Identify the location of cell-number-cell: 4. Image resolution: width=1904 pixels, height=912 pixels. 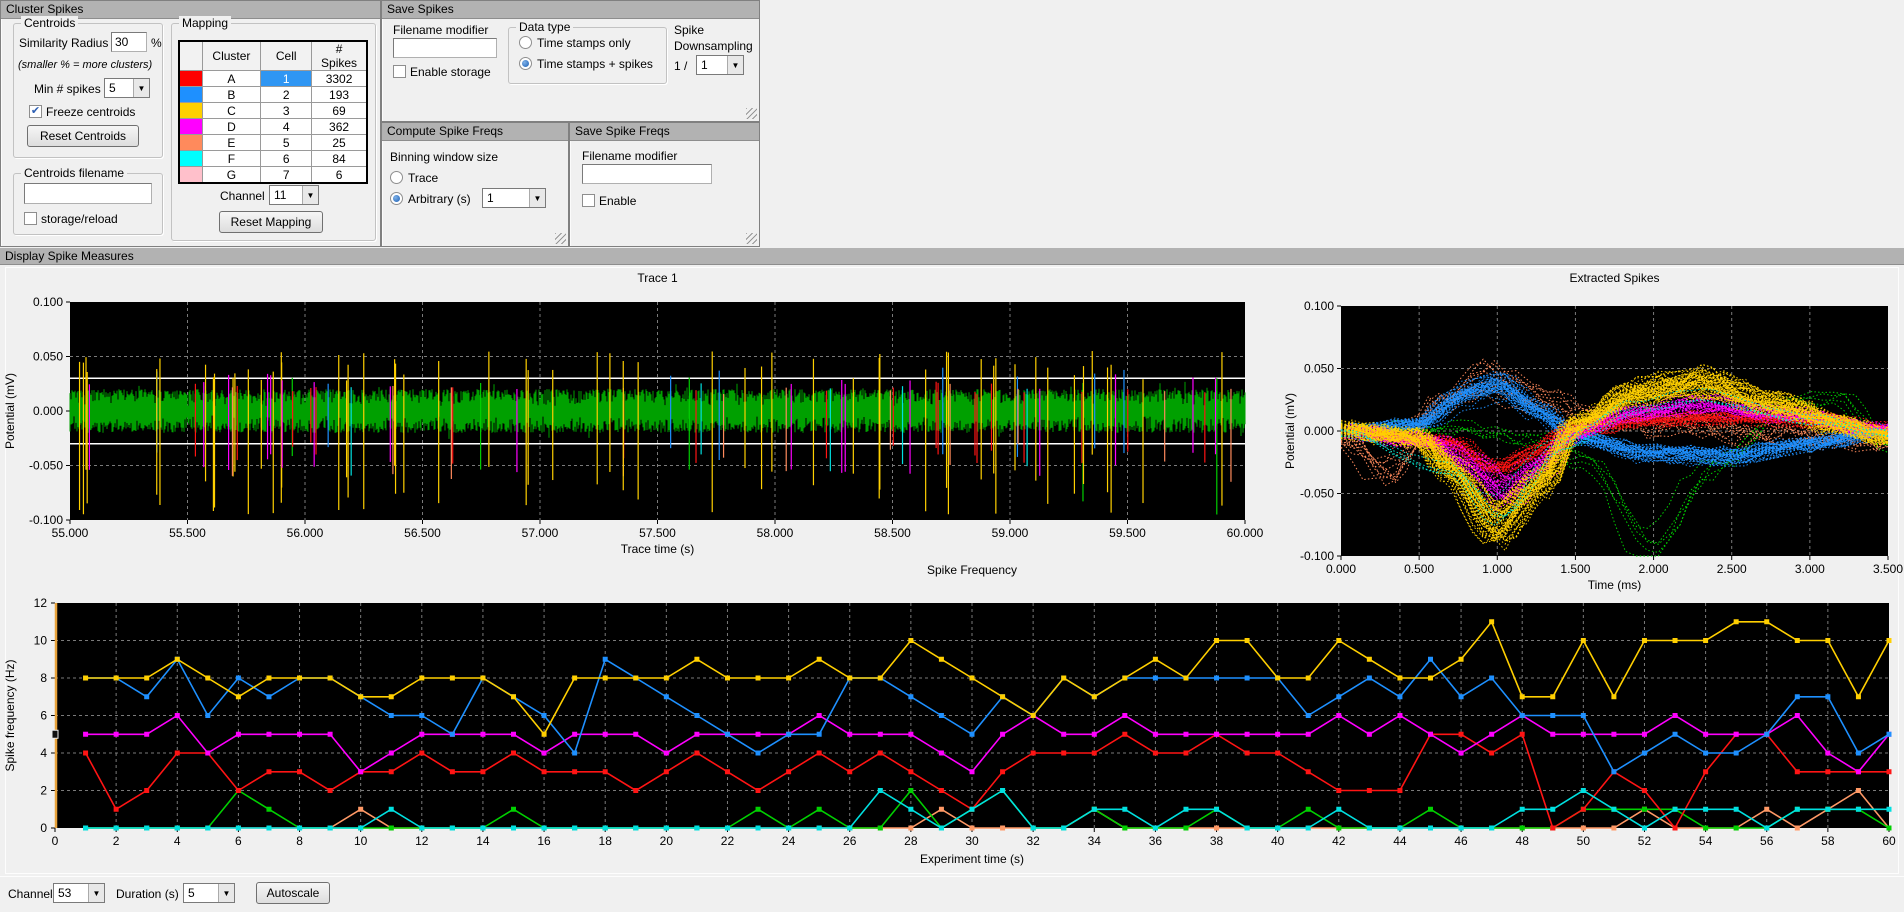
(286, 126).